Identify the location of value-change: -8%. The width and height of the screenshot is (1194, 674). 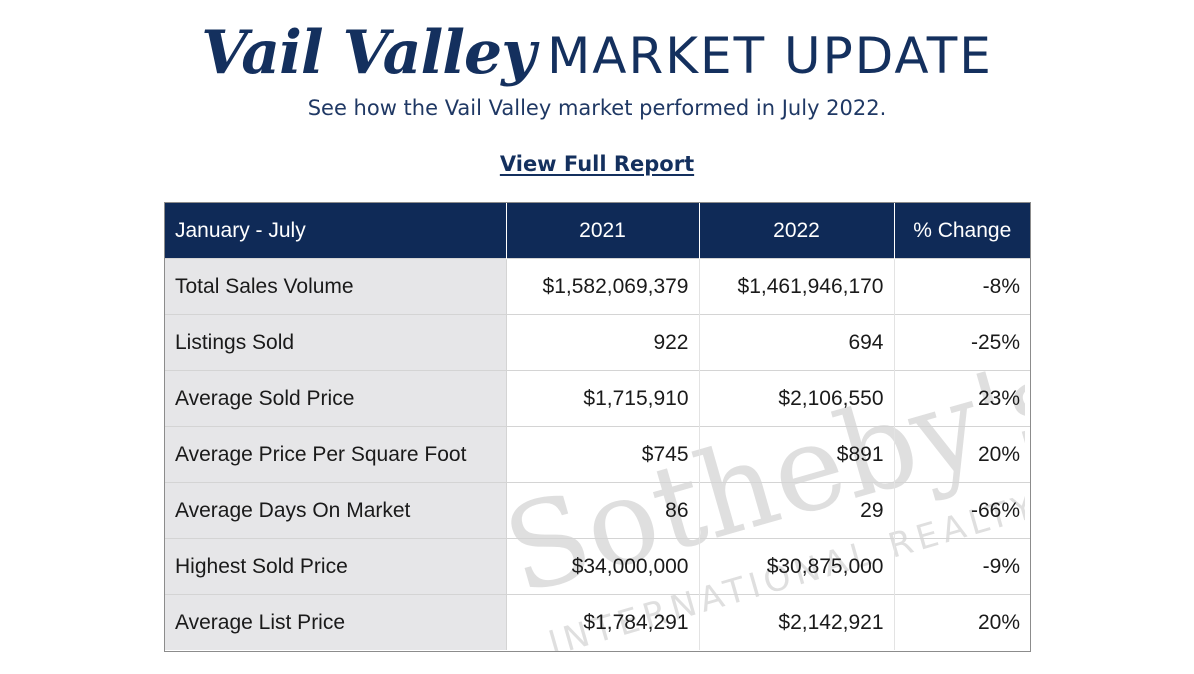
(962, 286).